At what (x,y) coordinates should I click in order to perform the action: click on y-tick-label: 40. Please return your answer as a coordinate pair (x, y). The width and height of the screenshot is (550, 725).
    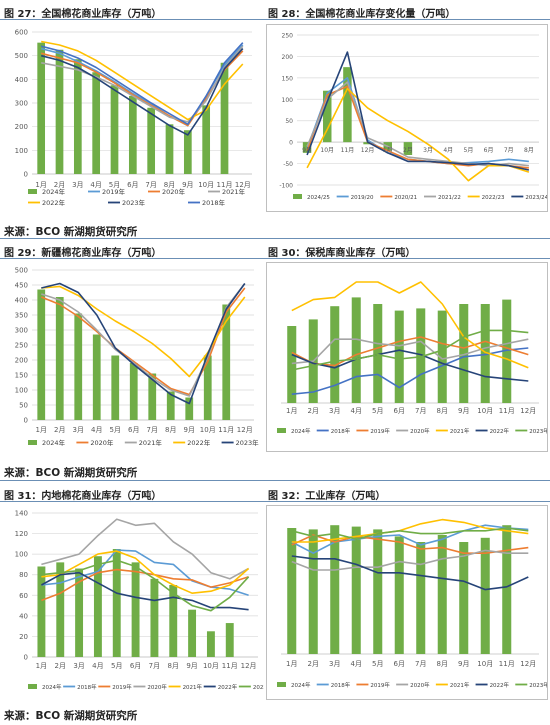
    Looking at the image, I should click on (23, 616).